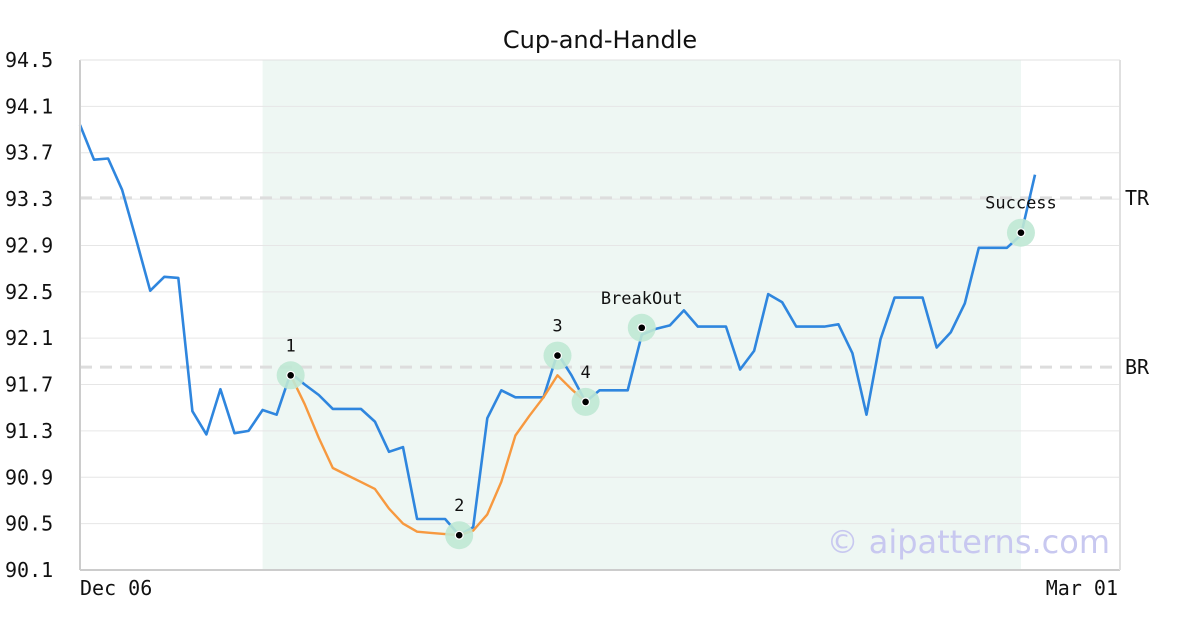  I want to click on chart-title: Cup-and-Handle, so click(600, 40).